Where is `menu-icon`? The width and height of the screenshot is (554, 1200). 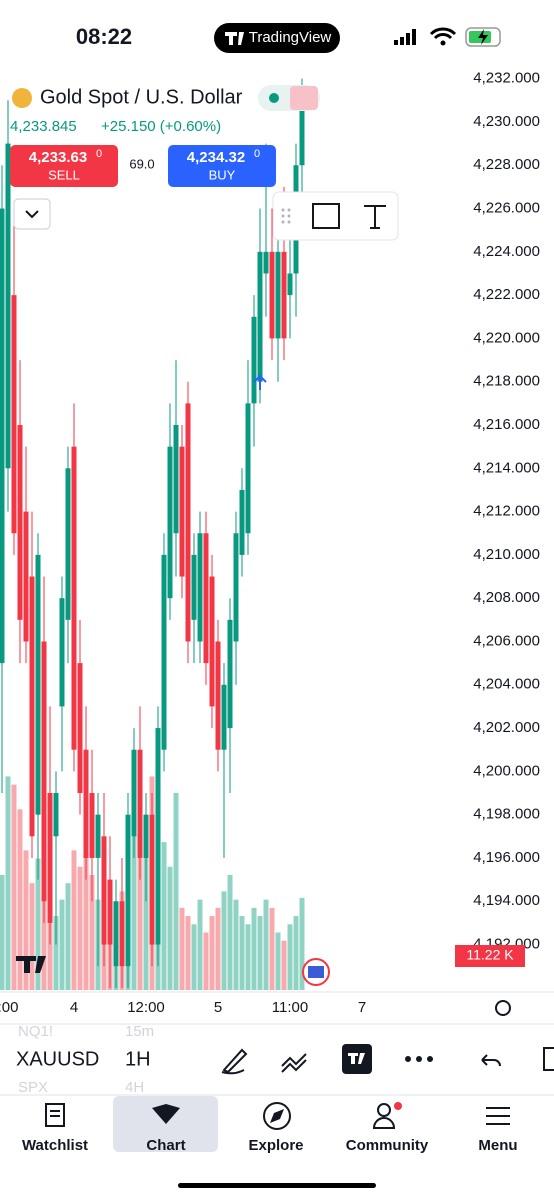
menu-icon is located at coordinates (498, 1116).